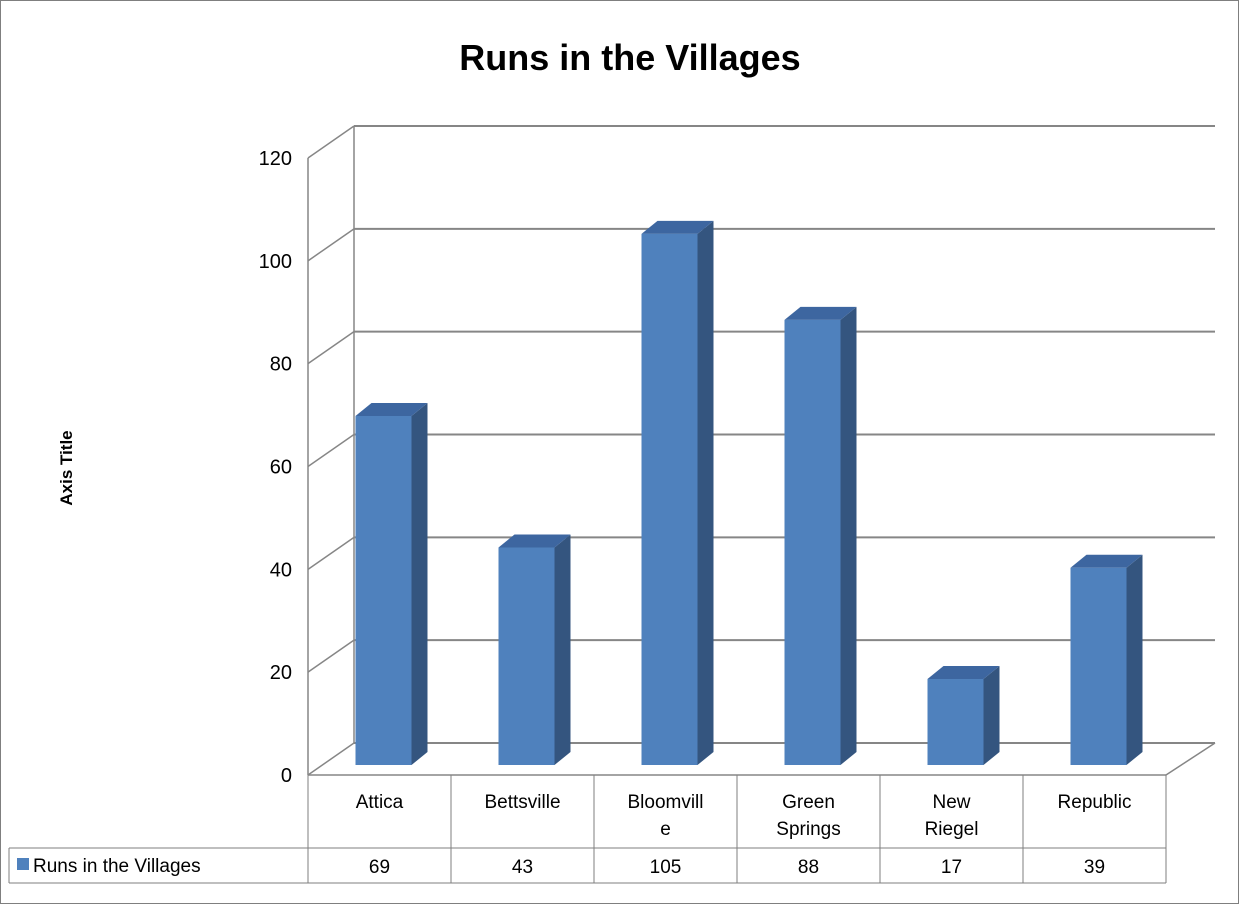 This screenshot has width=1240, height=905. I want to click on x-category-label: Springs, so click(808, 829).